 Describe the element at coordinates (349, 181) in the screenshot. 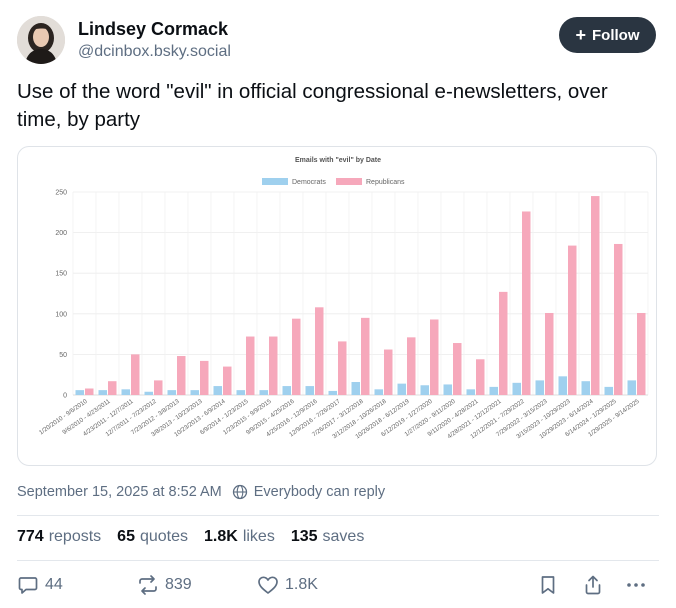

I see `legend-swatch-republicans` at that location.